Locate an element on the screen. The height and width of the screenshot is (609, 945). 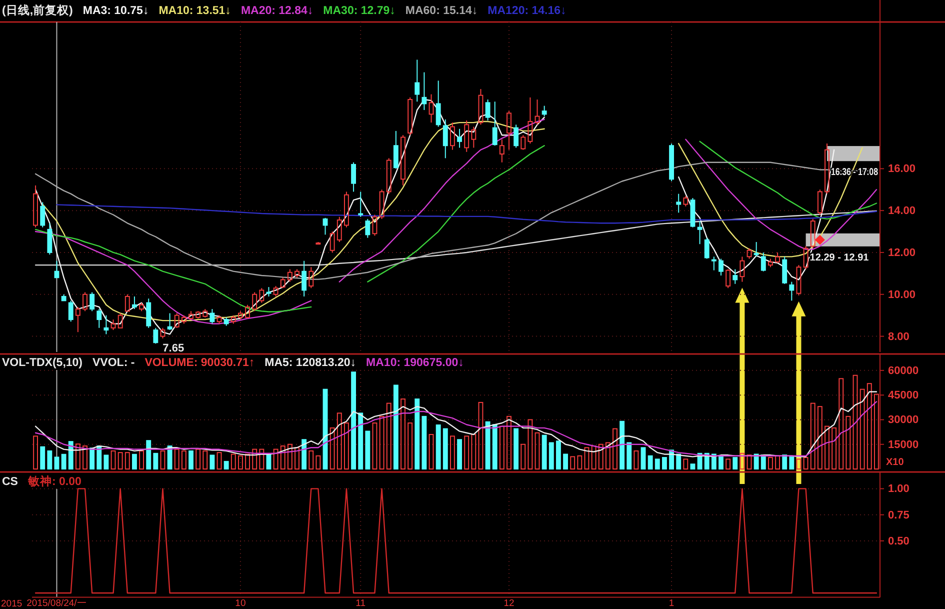
chart-title: VOL-TDX(5,10) is located at coordinates (42, 363).